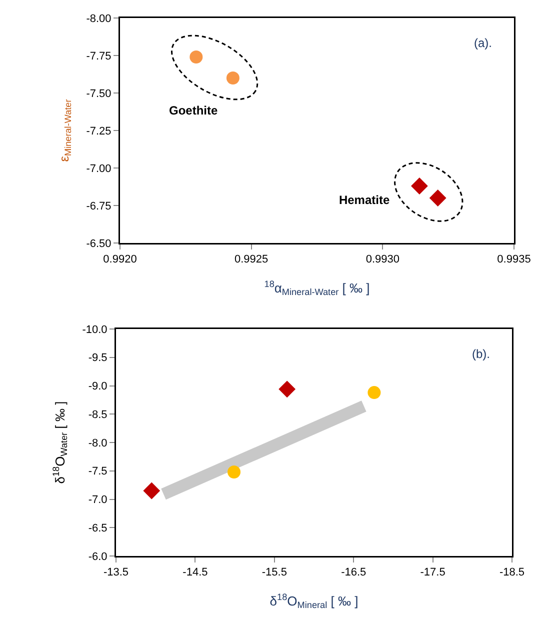 The height and width of the screenshot is (618, 536). What do you see at coordinates (98, 358) in the screenshot?
I see `y-tick-label: -9.5` at bounding box center [98, 358].